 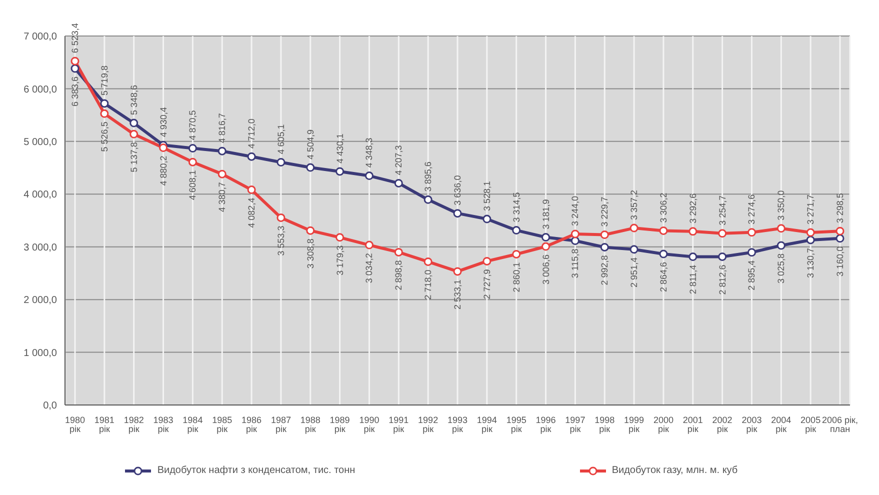 I want to click on y-tick-label: 7 000,0, so click(x=41, y=37).